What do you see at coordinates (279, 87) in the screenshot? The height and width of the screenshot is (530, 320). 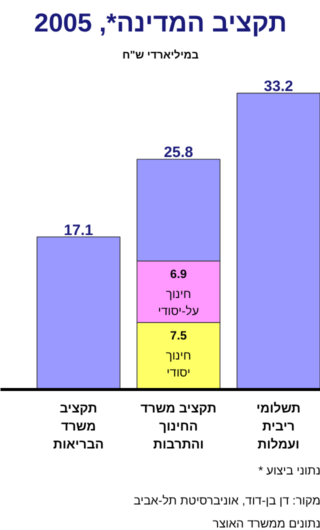 I see `total-label: 33.2` at bounding box center [279, 87].